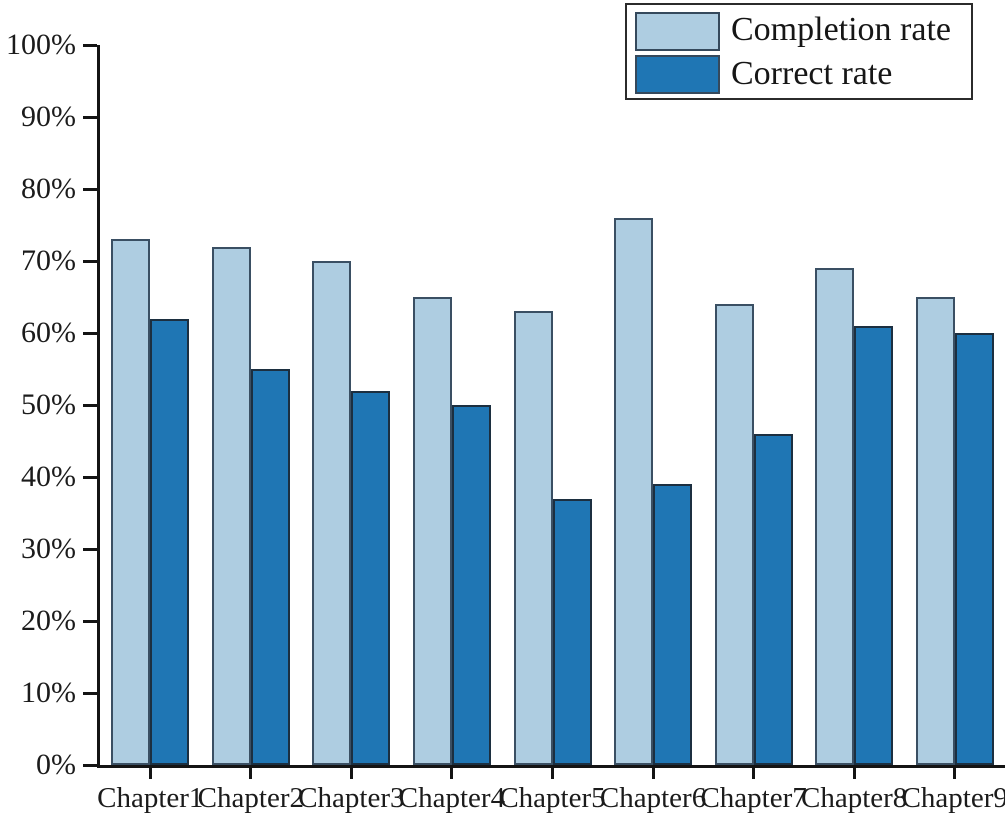 This screenshot has width=1005, height=825. Describe the element at coordinates (432, 531) in the screenshot. I see `bar-completion-rate-chapter4` at that location.